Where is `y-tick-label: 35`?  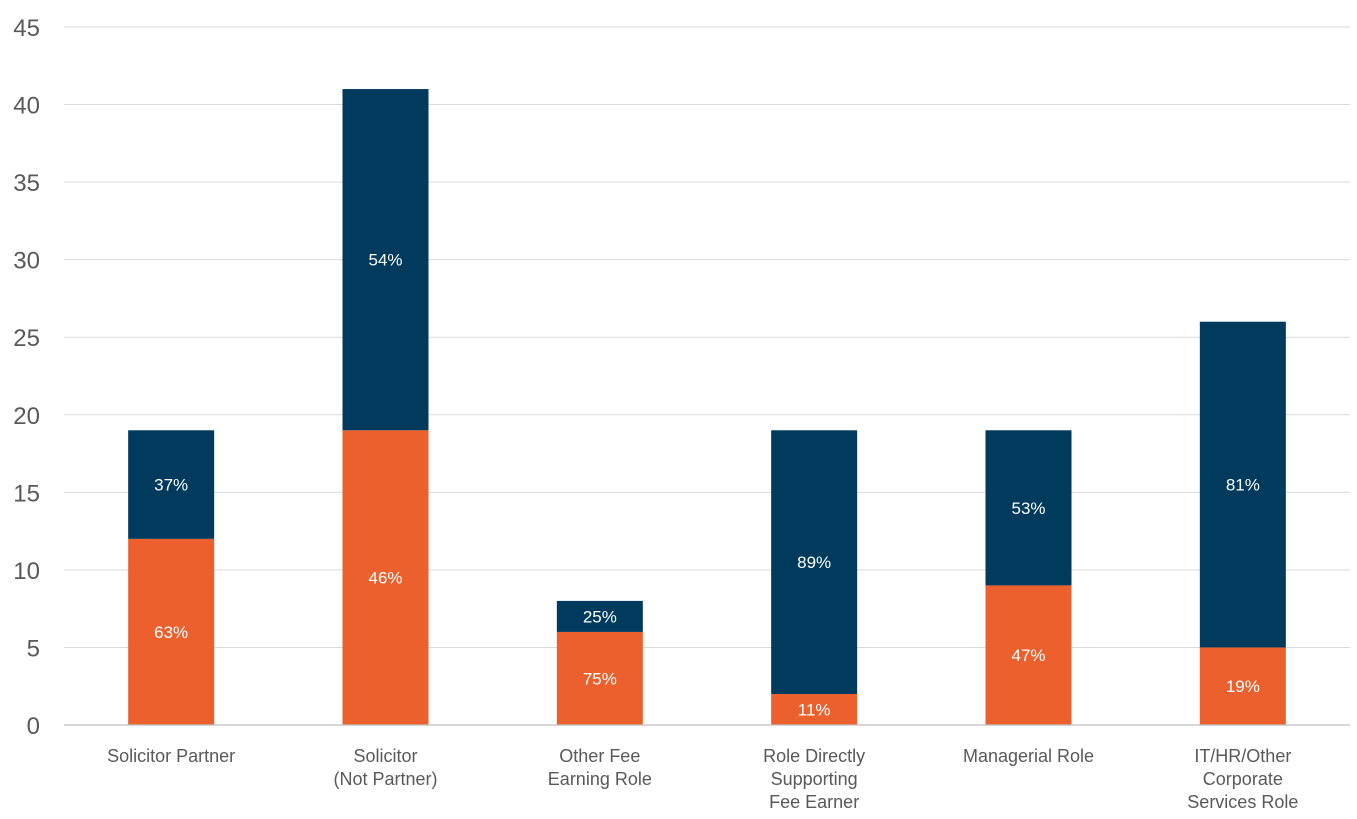 y-tick-label: 35 is located at coordinates (26, 183).